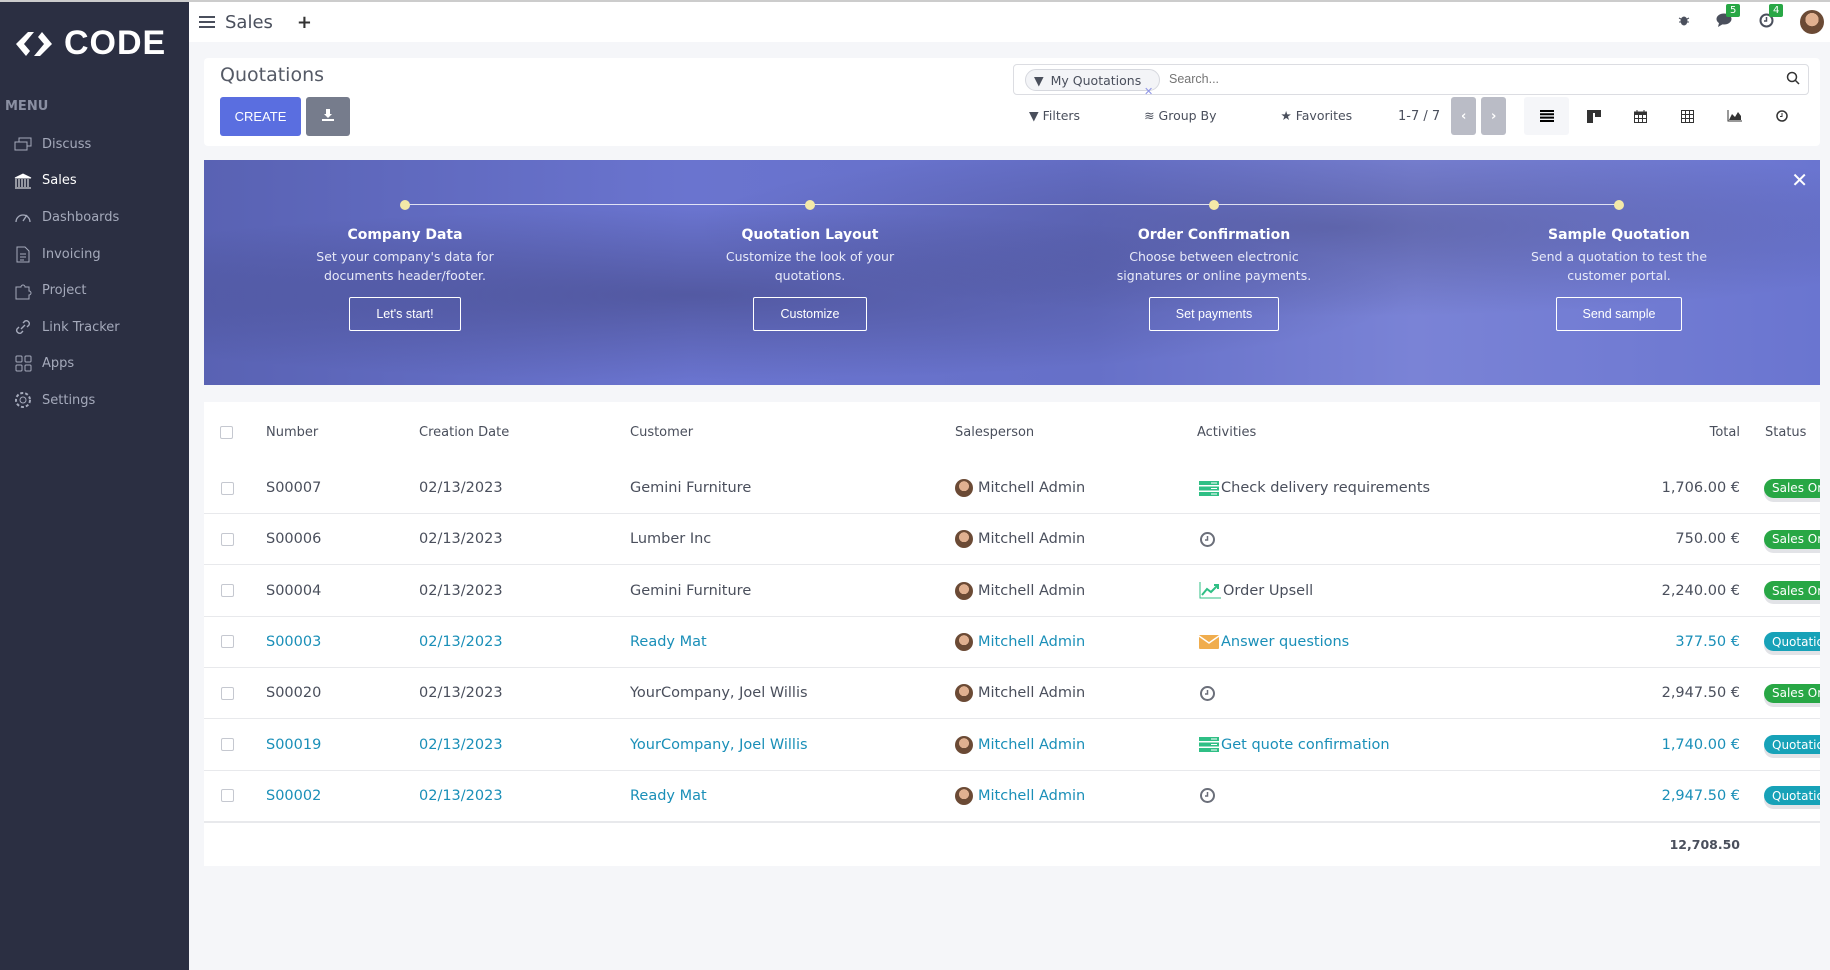 The height and width of the screenshot is (970, 1830). Describe the element at coordinates (1187, 115) in the screenshot. I see `group-by-label: Group By` at that location.